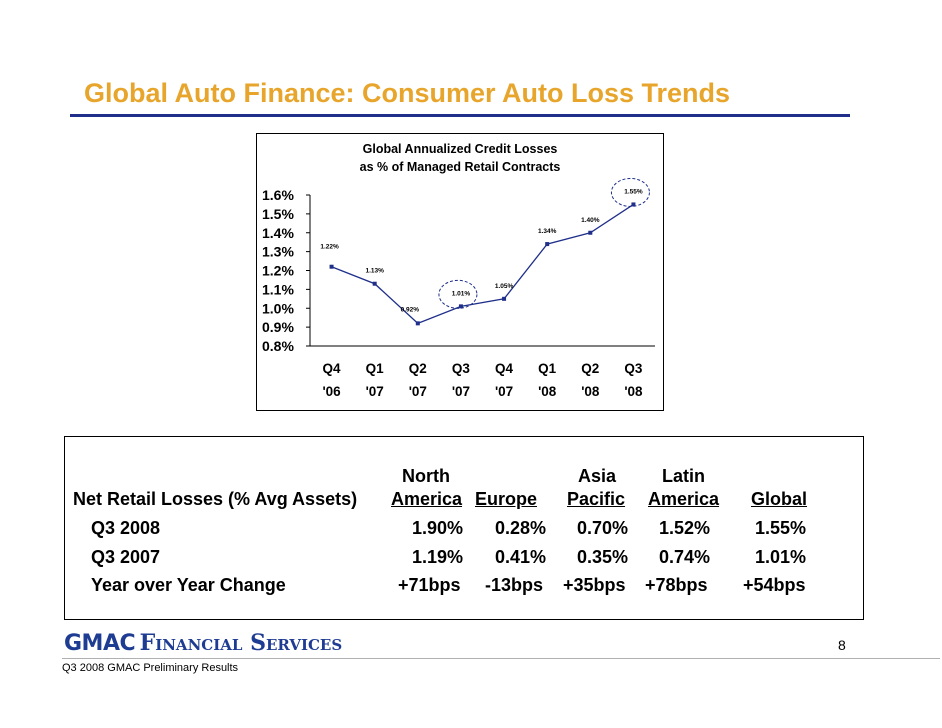 The width and height of the screenshot is (942, 728). Describe the element at coordinates (684, 499) in the screenshot. I see `col-header-latin-america: America` at that location.